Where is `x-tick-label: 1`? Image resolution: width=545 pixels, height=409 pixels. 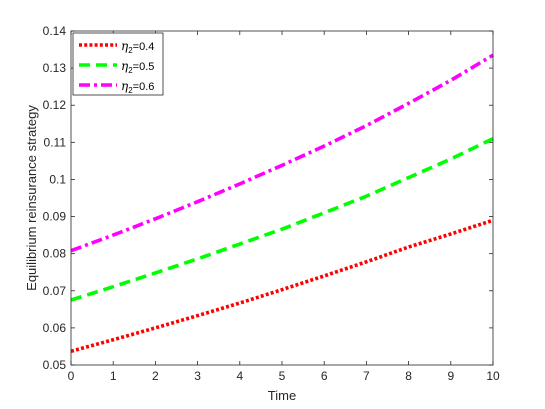 x-tick-label: 1 is located at coordinates (113, 376).